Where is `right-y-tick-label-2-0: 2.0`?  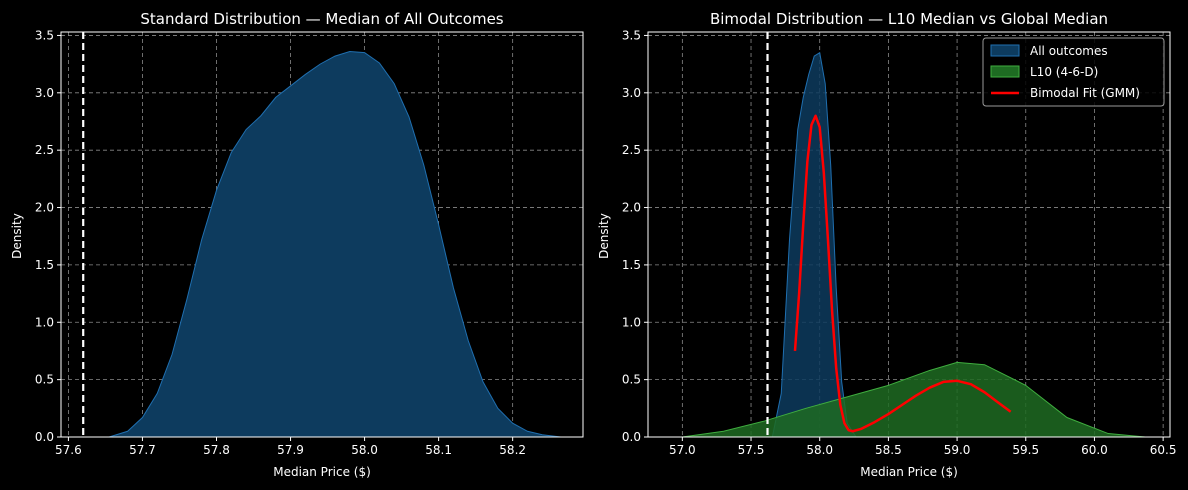 right-y-tick-label-2-0: 2.0 is located at coordinates (631, 208).